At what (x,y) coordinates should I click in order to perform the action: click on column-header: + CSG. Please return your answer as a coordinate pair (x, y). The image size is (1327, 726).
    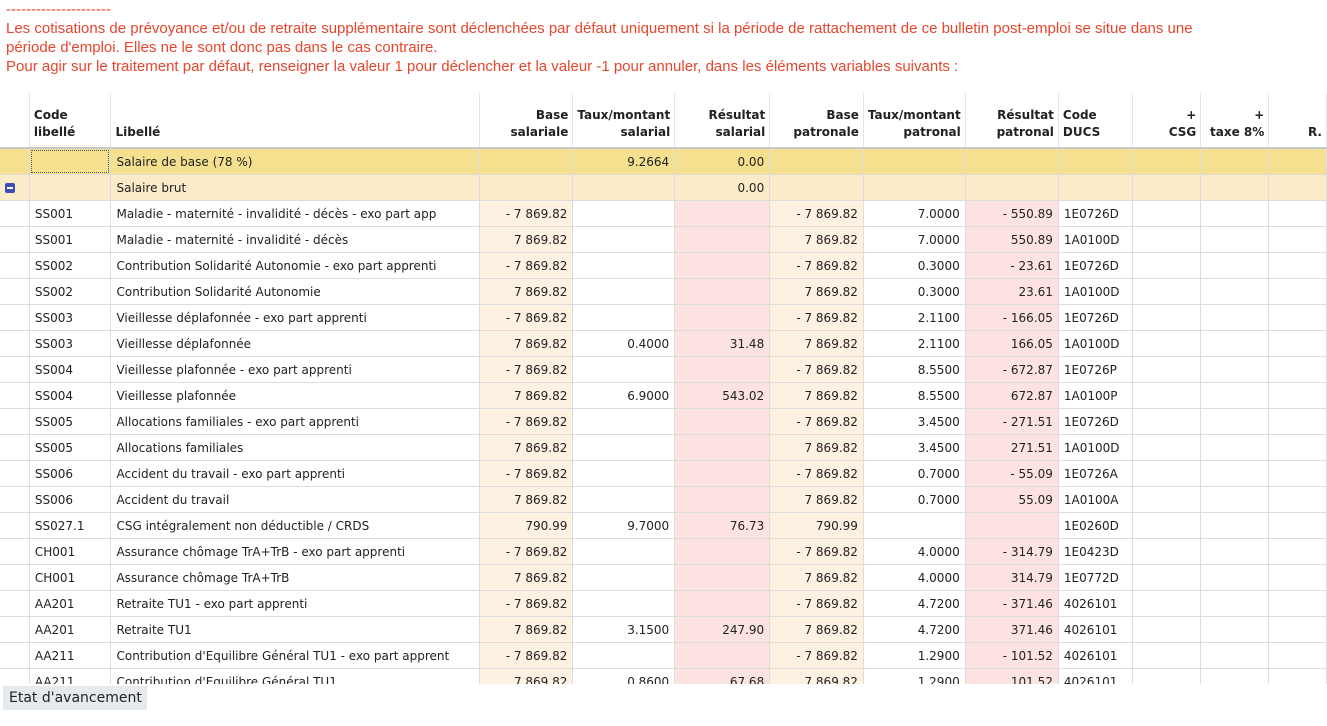
    Looking at the image, I should click on (1167, 121).